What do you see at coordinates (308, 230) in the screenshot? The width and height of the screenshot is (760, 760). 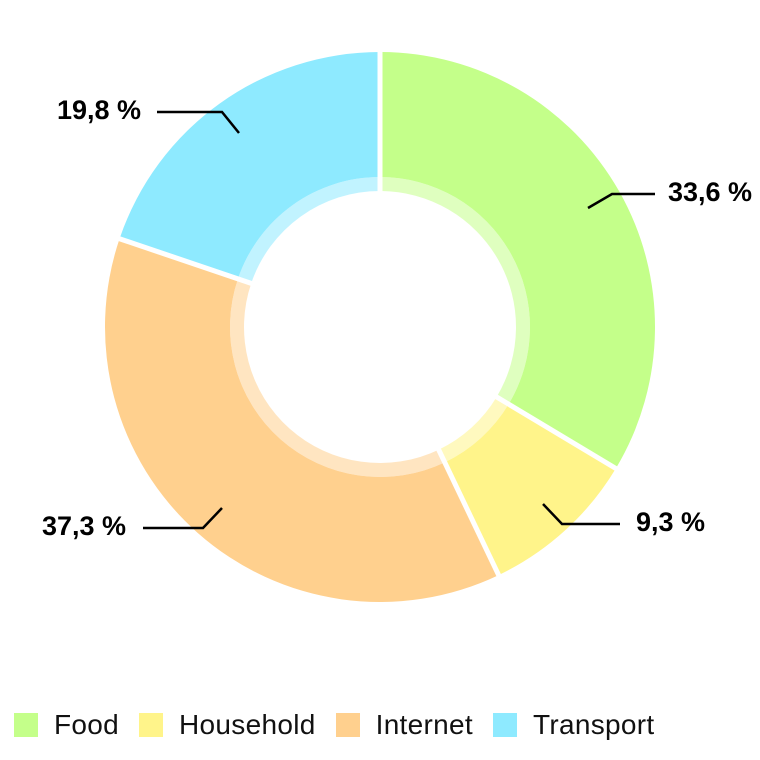 I see `inner-ring-transport` at bounding box center [308, 230].